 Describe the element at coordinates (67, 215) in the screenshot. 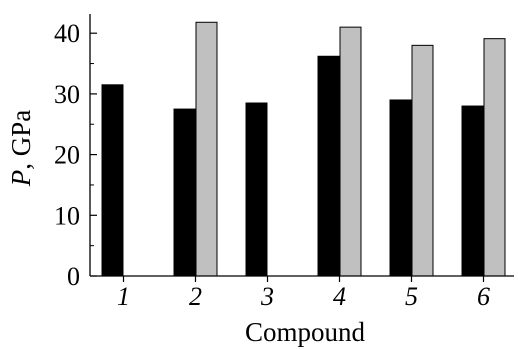

I see `y-tick-label-10: 10` at that location.